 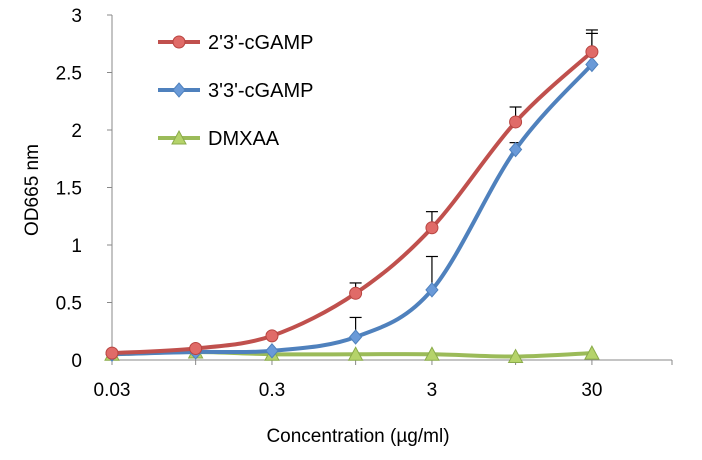 I want to click on y-tick-label: 1, so click(x=76, y=246).